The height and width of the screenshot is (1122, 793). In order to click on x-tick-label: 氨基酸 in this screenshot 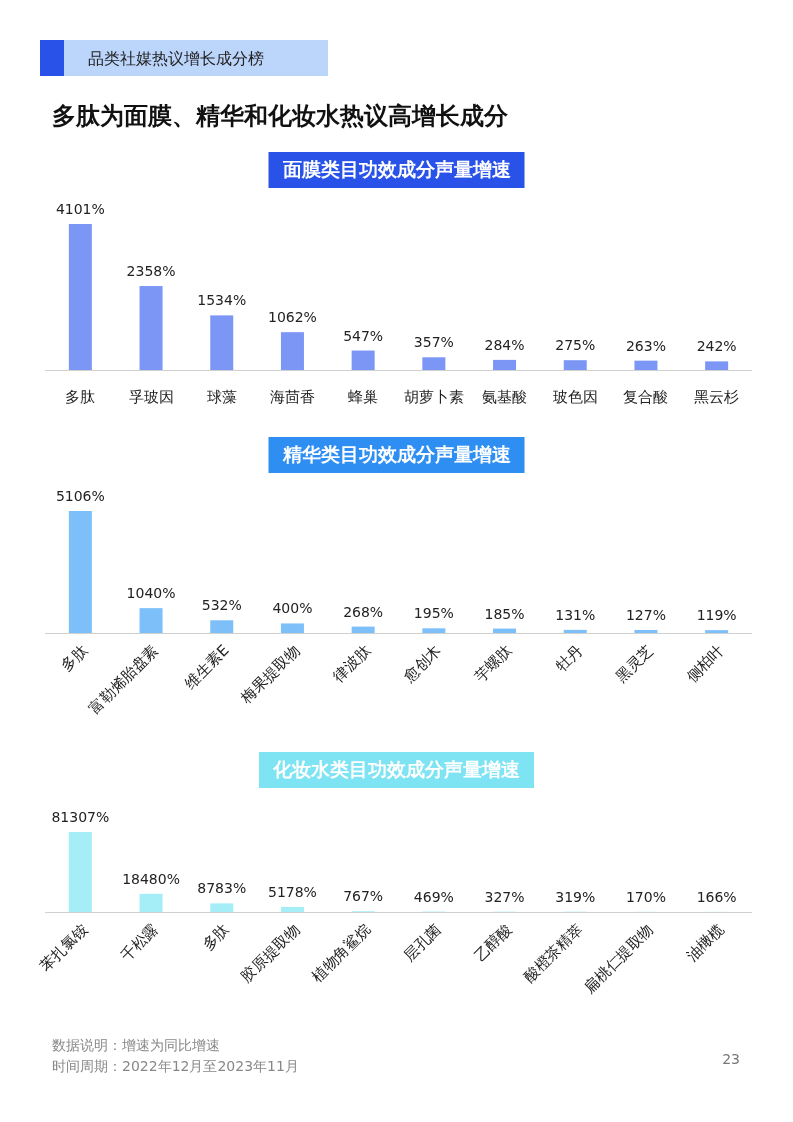, I will do `click(505, 397)`.